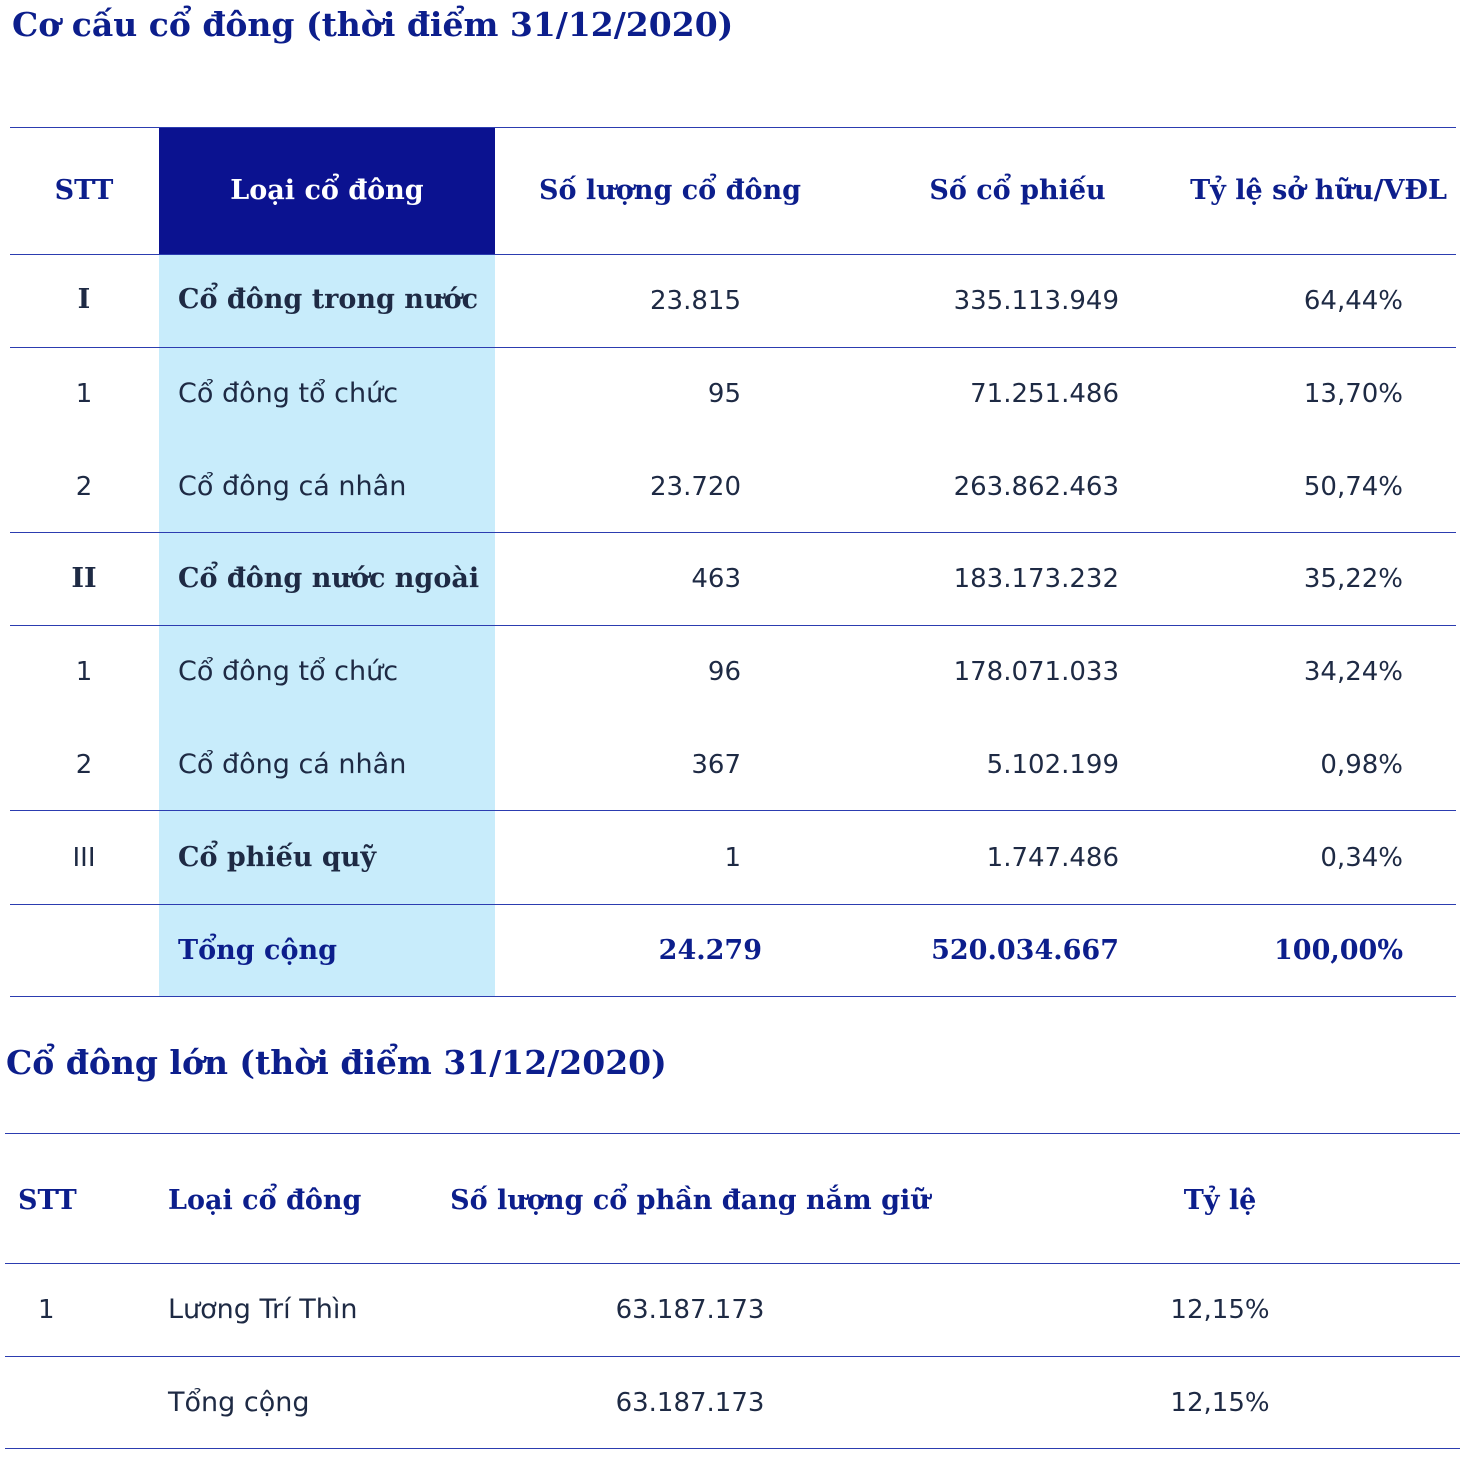 The width and height of the screenshot is (1460, 1466). What do you see at coordinates (1361, 858) in the screenshot?
I see `row-ratio: 0,34%` at bounding box center [1361, 858].